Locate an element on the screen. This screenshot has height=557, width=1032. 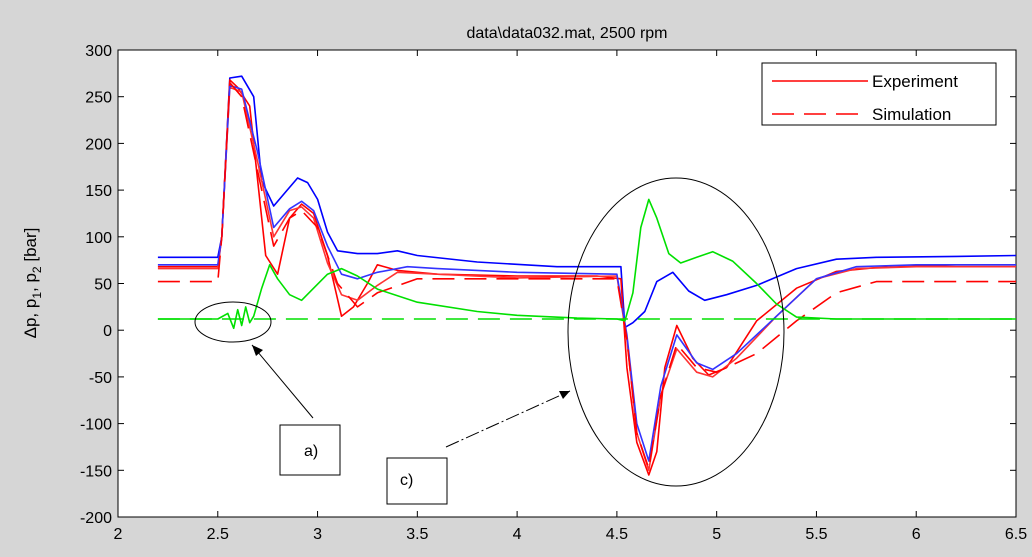
y-tick-label: -100 is located at coordinates (96, 425).